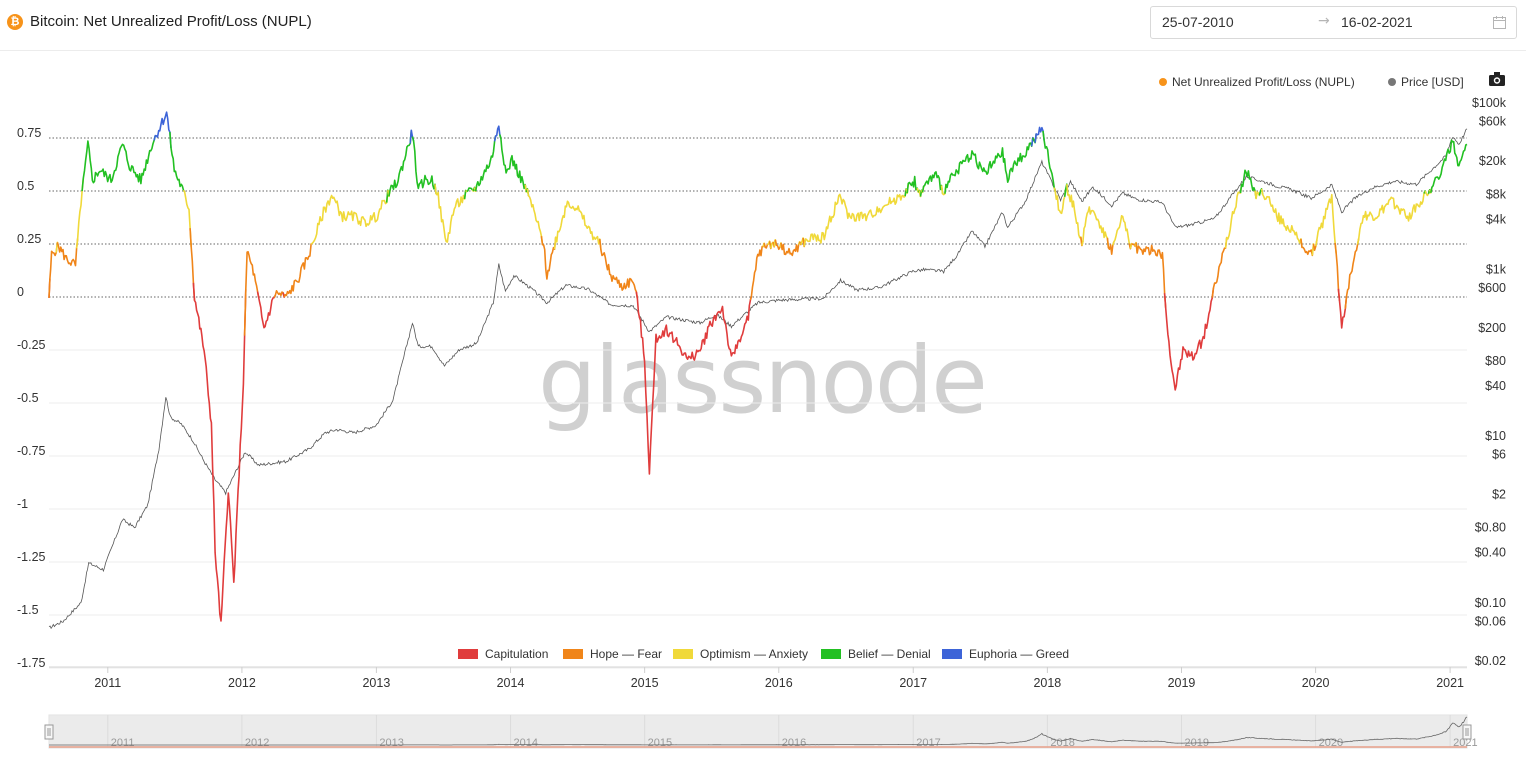 The image size is (1526, 772). I want to click on legend-label-nupl: Net Unrealized Profit/Loss (NUPL), so click(1263, 82).